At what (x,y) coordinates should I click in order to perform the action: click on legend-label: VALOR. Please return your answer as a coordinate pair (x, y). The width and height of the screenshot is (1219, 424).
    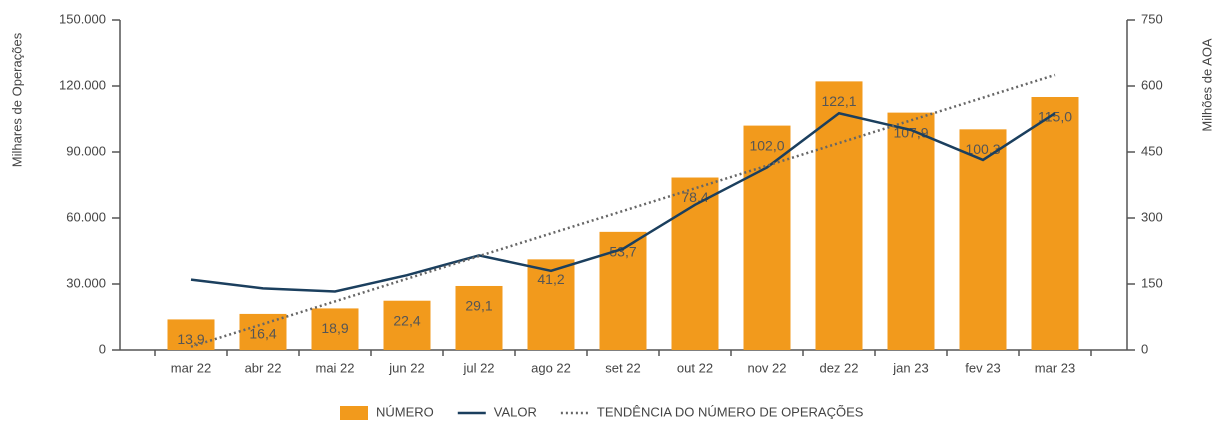
    Looking at the image, I should click on (515, 411).